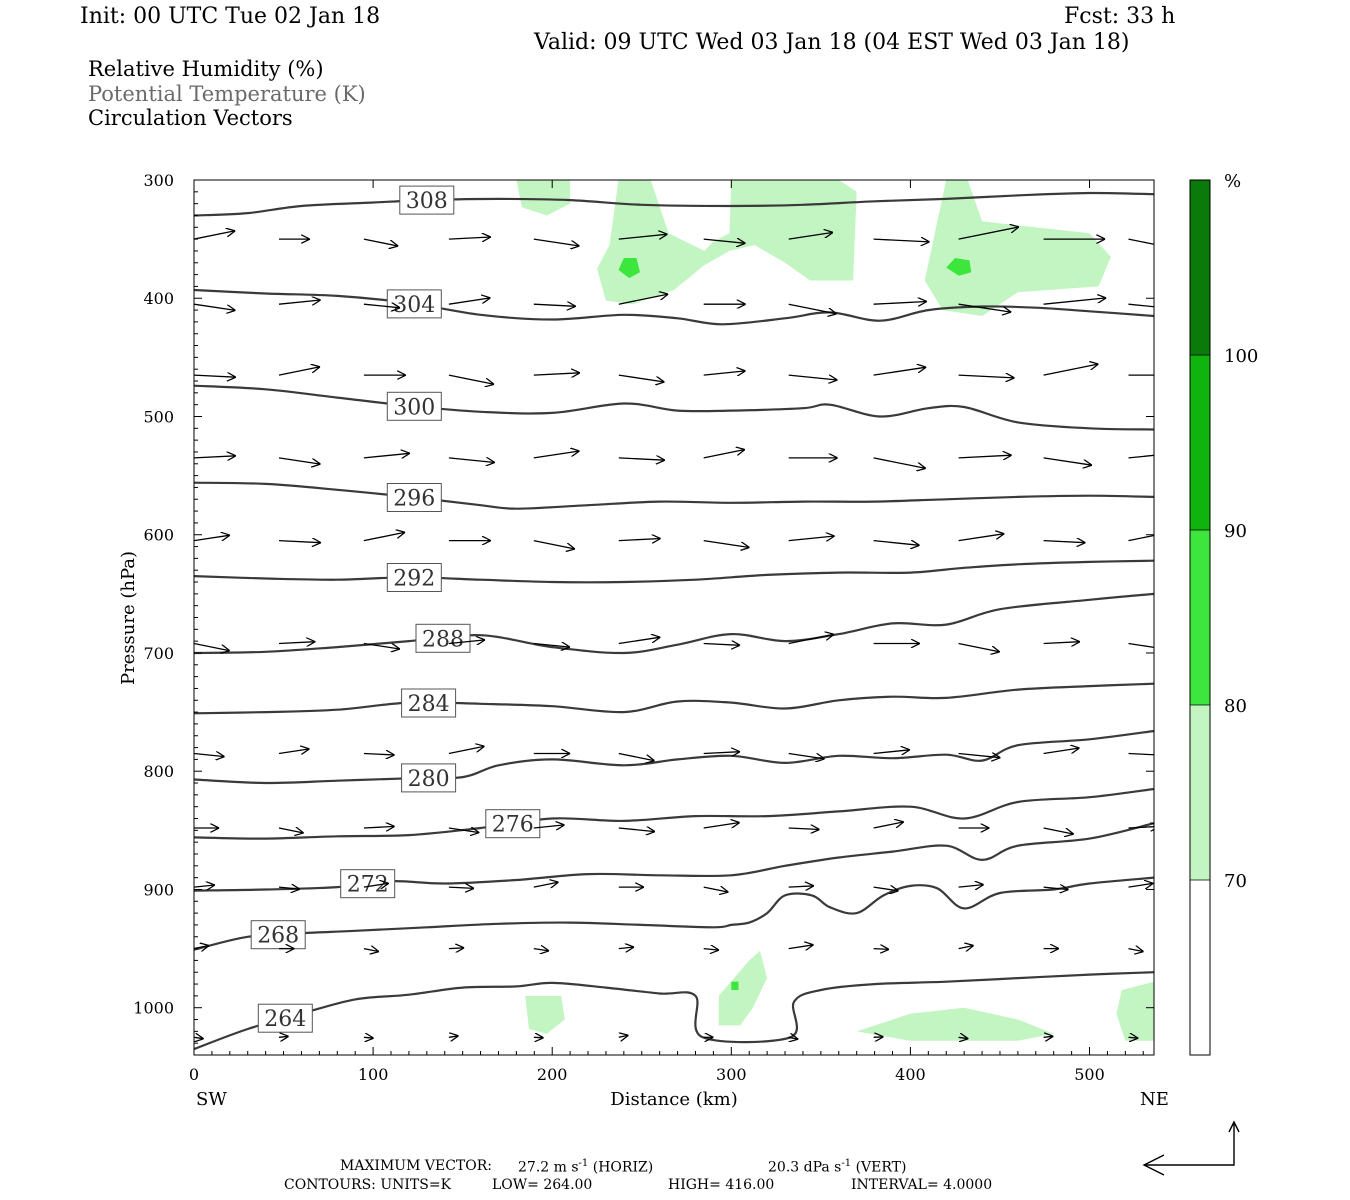  What do you see at coordinates (429, 779) in the screenshot?
I see `contour-label-280: 280` at bounding box center [429, 779].